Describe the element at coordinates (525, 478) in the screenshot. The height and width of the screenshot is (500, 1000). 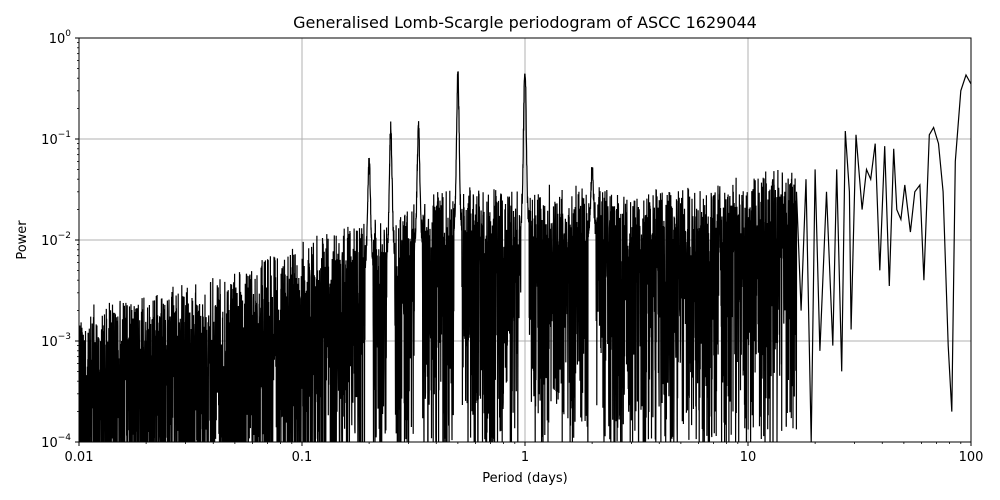
I see `x-axis-label: Period (days)` at that location.